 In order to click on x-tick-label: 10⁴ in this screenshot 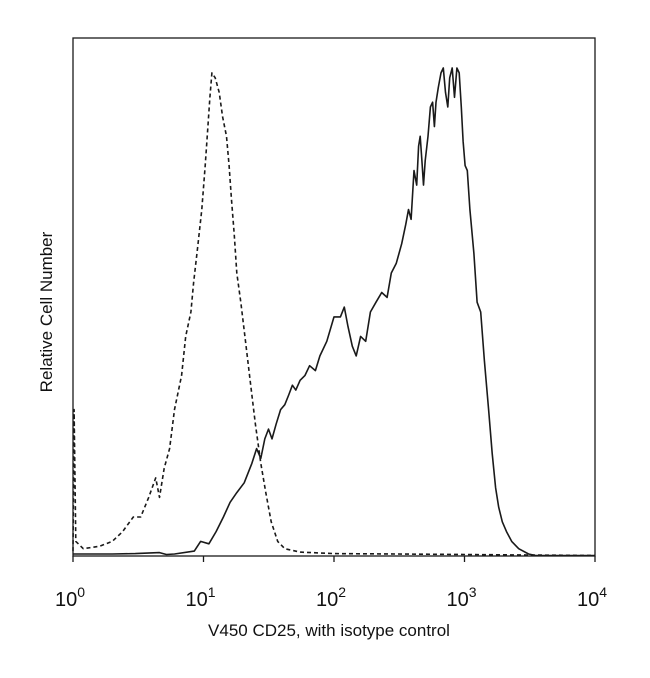, I will do `click(592, 597)`.